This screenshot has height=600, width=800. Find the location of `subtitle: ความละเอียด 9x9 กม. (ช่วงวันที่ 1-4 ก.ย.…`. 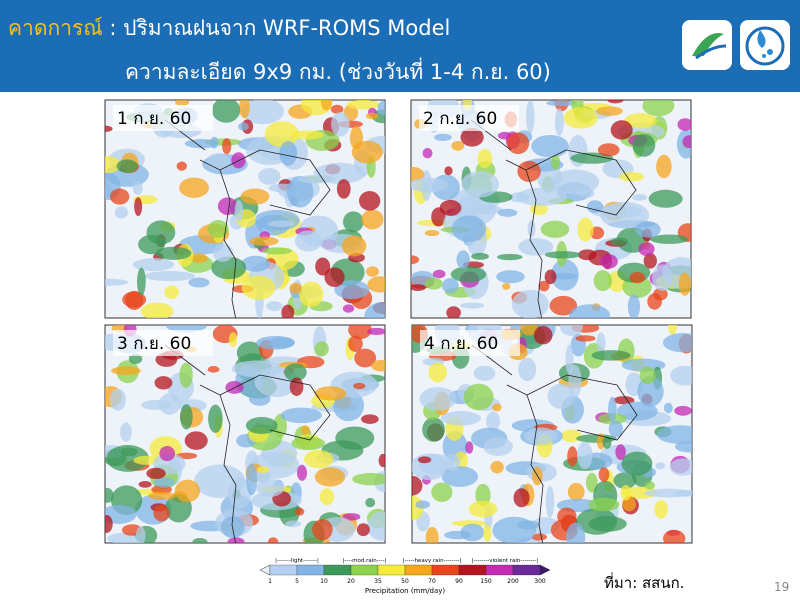

subtitle: ความละเอียด 9x9 กม. (ช่วงวันที่ 1-4 ก.ย.… is located at coordinates (338, 72).